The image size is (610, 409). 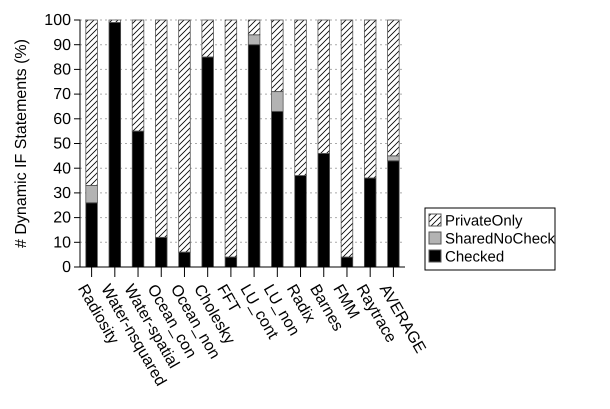 What do you see at coordinates (500, 239) in the screenshot?
I see `legend-label: SharedNoCheck` at bounding box center [500, 239].